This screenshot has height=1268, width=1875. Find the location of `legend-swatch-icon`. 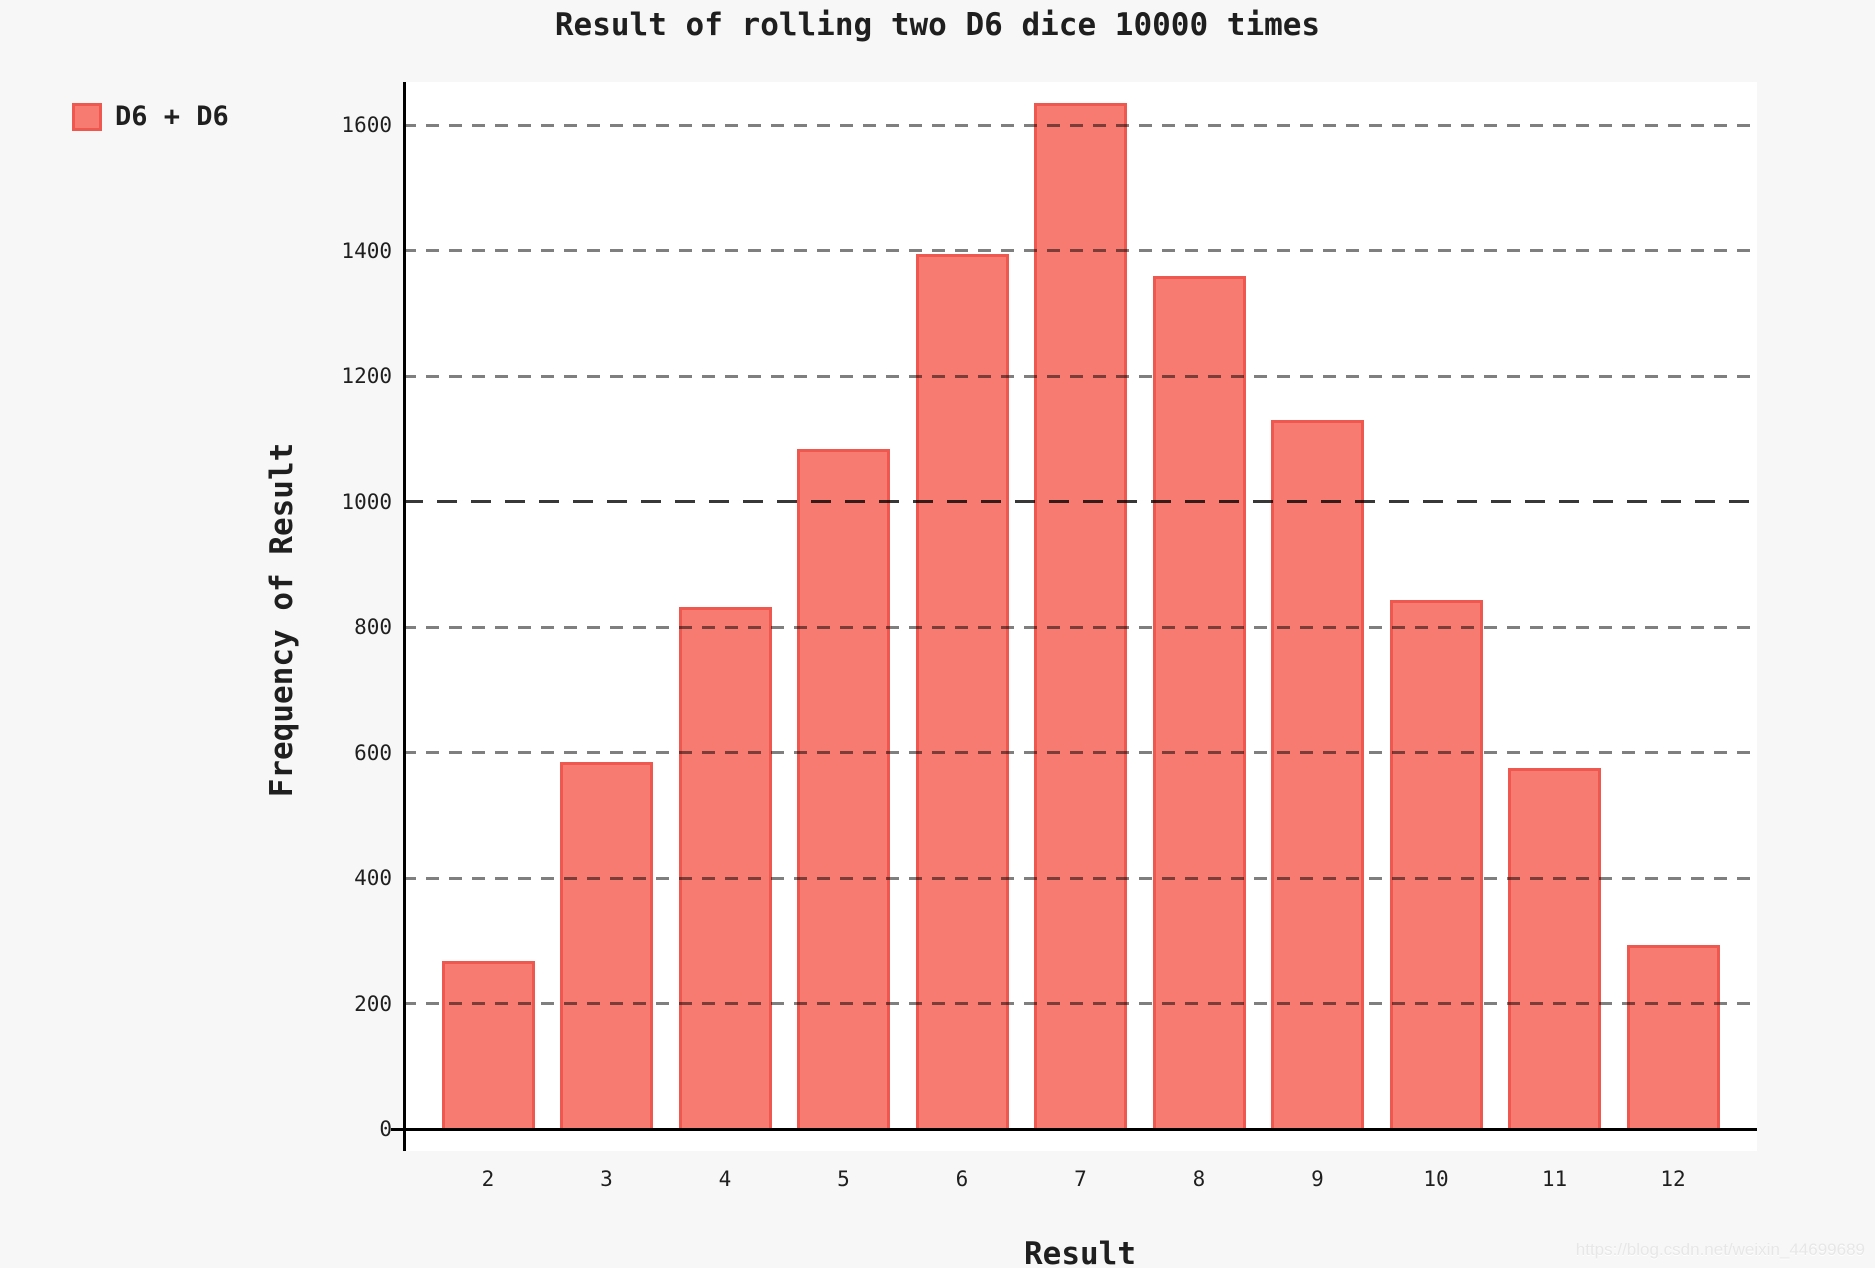

legend-swatch-icon is located at coordinates (87, 116).